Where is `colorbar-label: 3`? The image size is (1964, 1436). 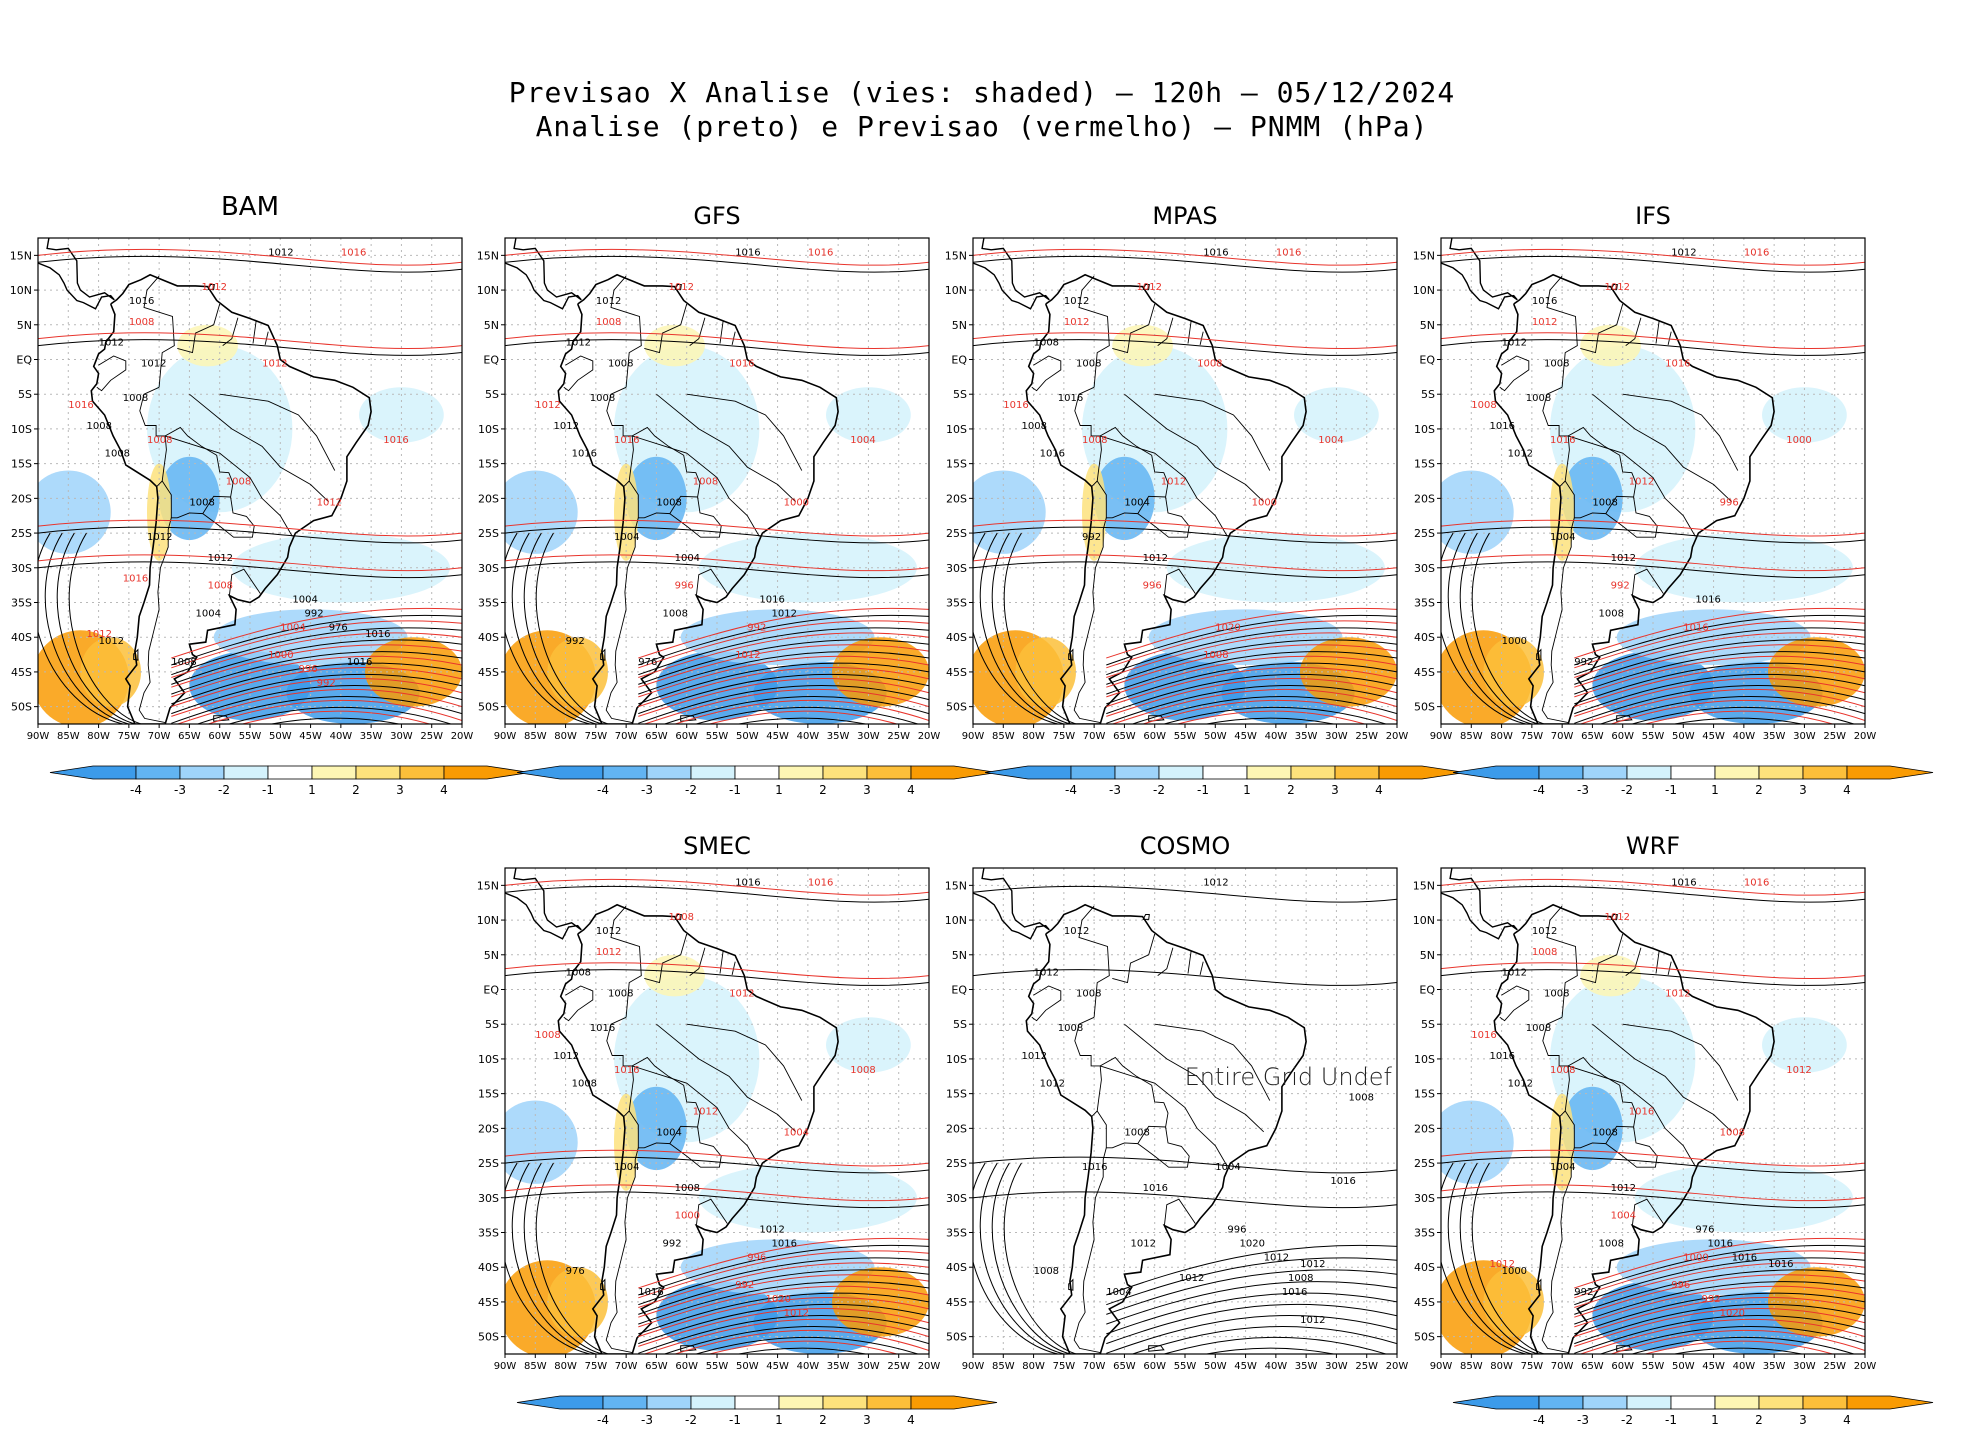 colorbar-label: 3 is located at coordinates (867, 790).